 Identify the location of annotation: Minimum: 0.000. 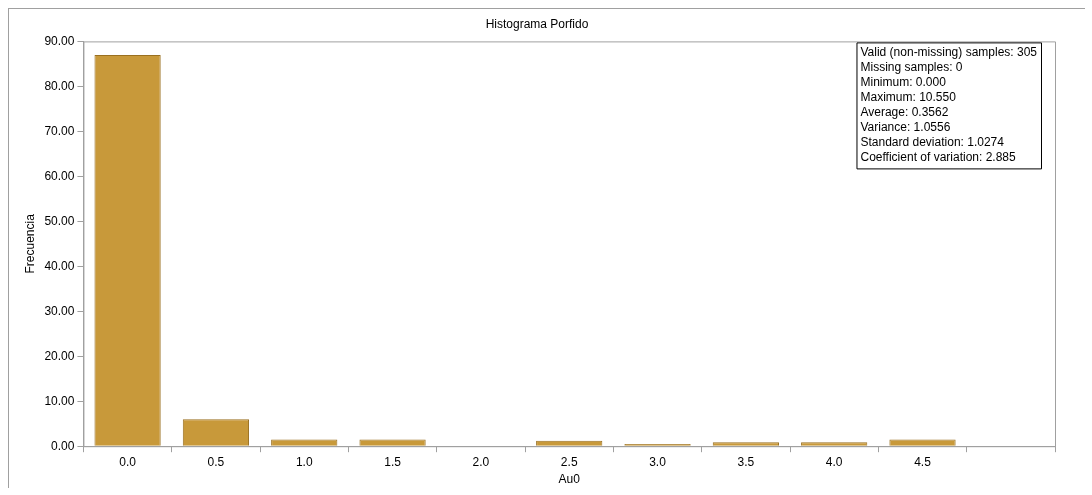
(903, 81).